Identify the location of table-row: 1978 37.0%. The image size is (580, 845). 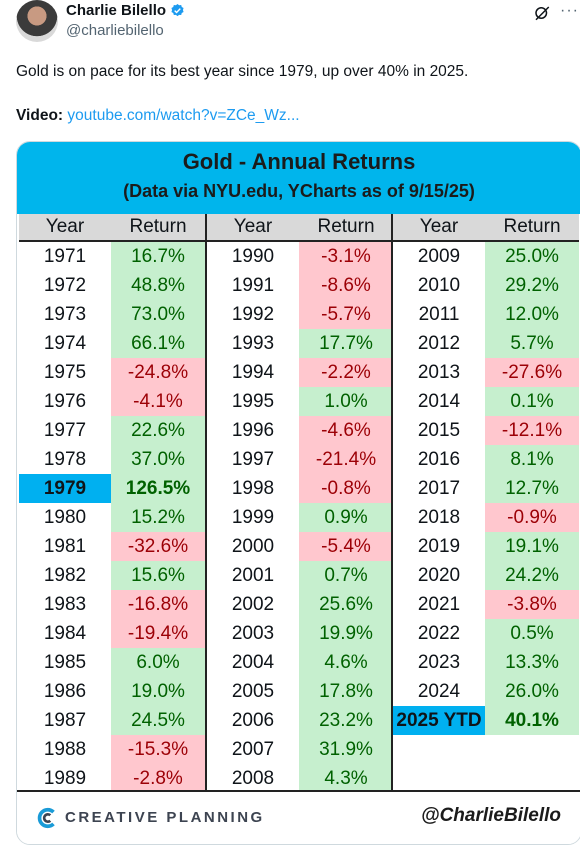
(112, 459).